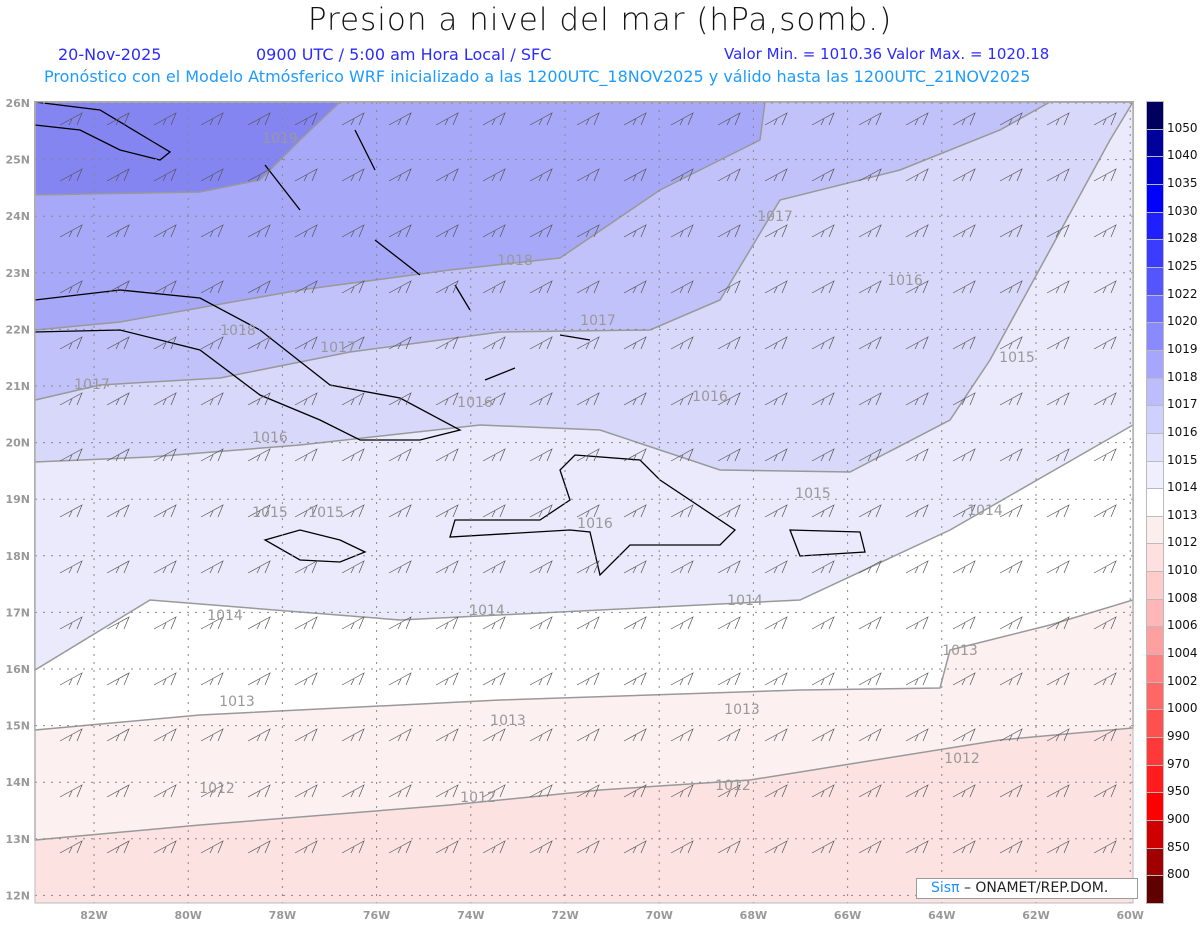 The width and height of the screenshot is (1200, 927). I want to click on lat-label: 17N, so click(17, 612).